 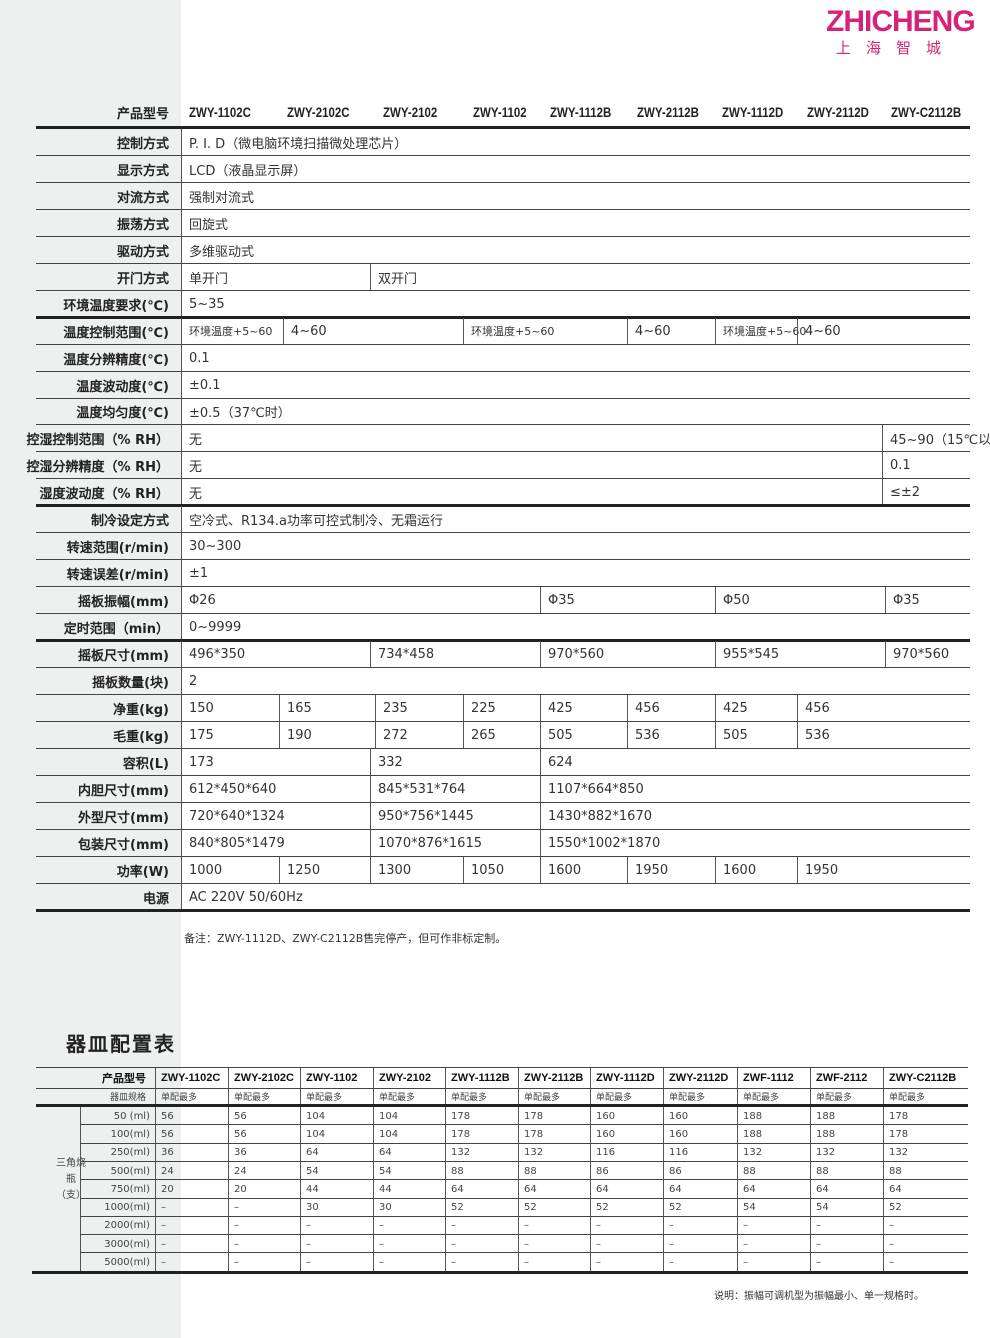 What do you see at coordinates (606, 1153) in the screenshot?
I see `value-cell: 116` at bounding box center [606, 1153].